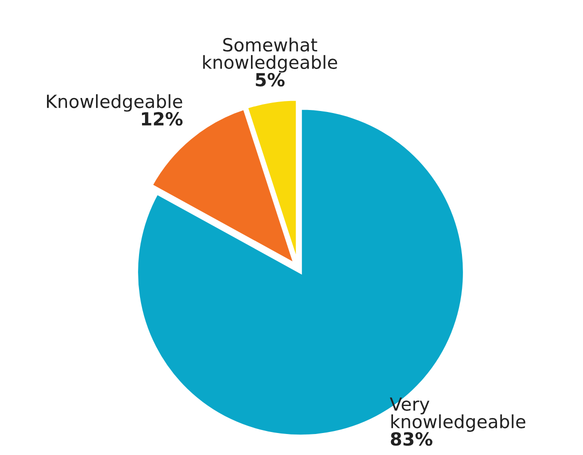 Image resolution: width=583 pixels, height=455 pixels. What do you see at coordinates (162, 119) in the screenshot?
I see `data-label: 12%` at bounding box center [162, 119].